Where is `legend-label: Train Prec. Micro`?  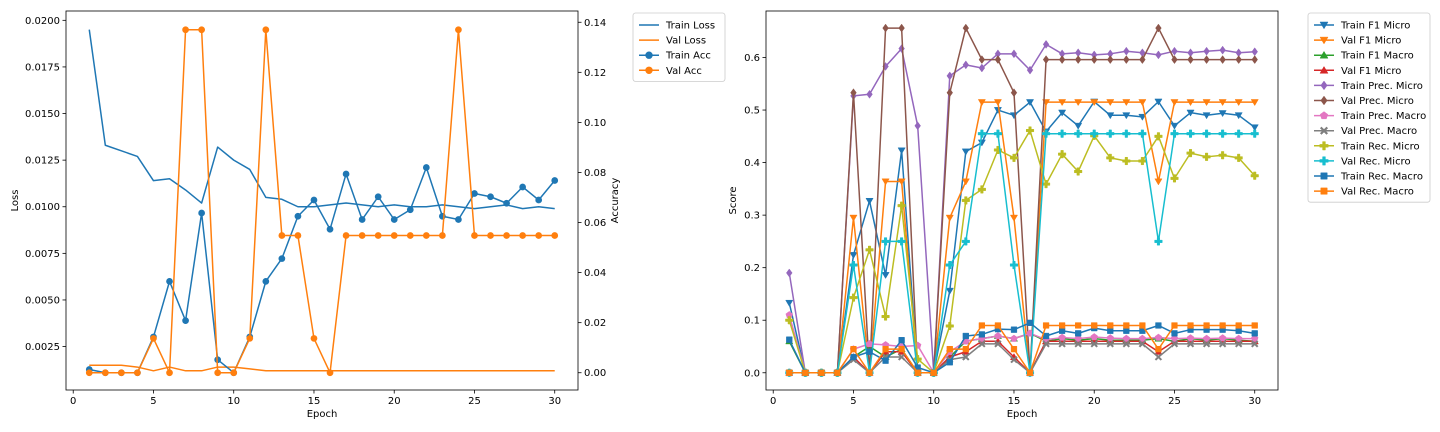
legend-label: Train Prec. Micro is located at coordinates (1381, 86).